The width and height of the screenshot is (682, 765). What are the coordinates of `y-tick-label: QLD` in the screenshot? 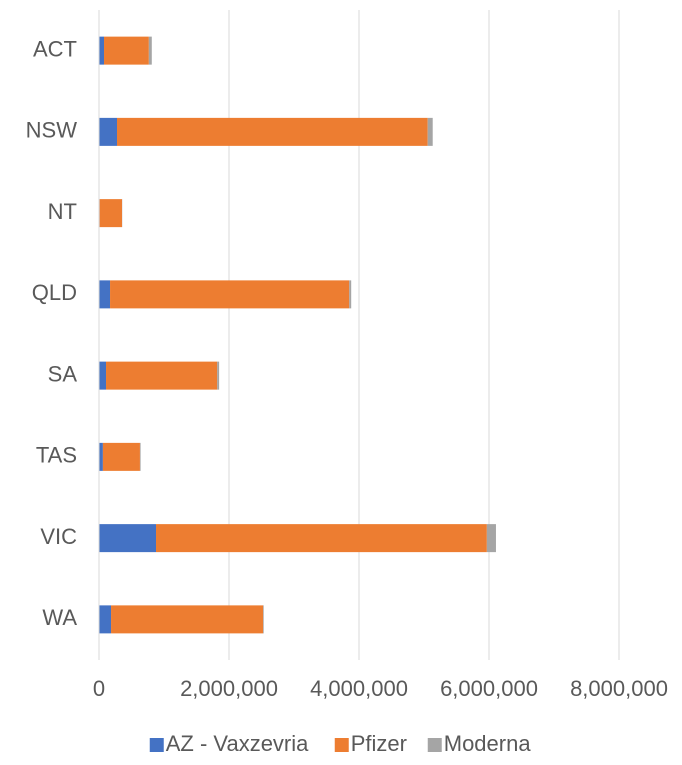 It's located at (54, 292).